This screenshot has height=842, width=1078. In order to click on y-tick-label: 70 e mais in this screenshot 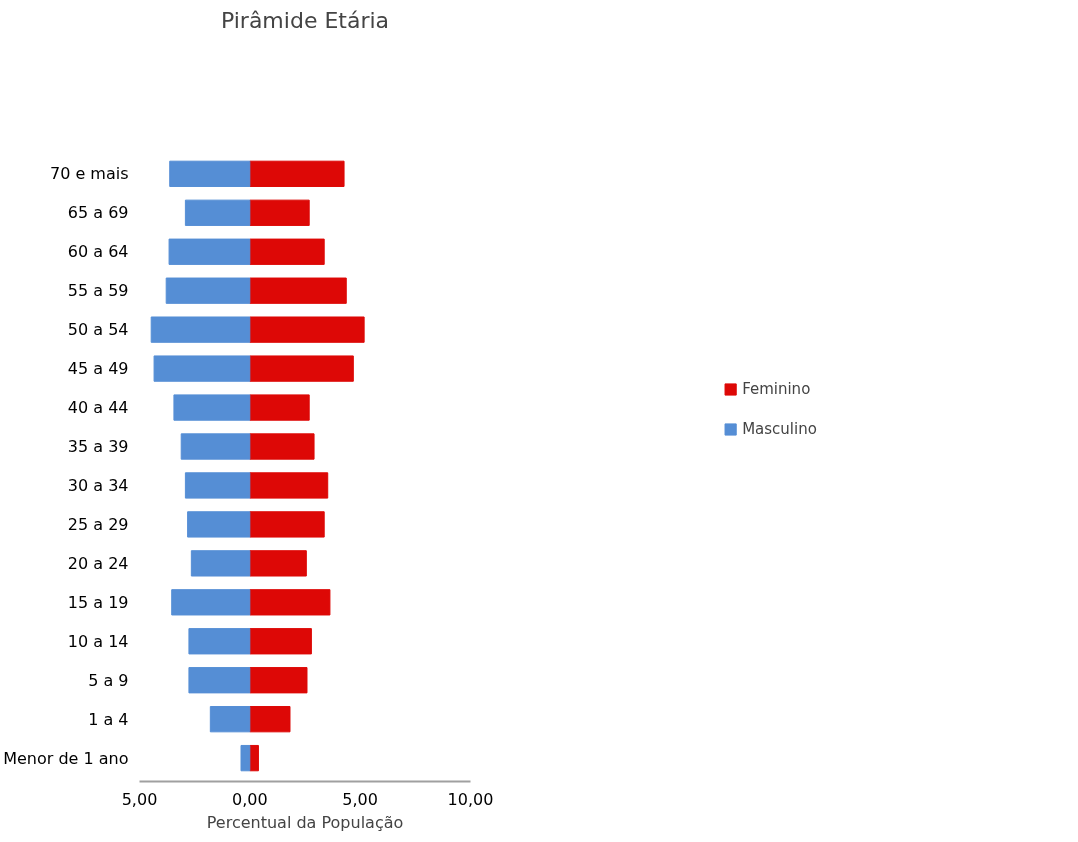, I will do `click(89, 174)`.